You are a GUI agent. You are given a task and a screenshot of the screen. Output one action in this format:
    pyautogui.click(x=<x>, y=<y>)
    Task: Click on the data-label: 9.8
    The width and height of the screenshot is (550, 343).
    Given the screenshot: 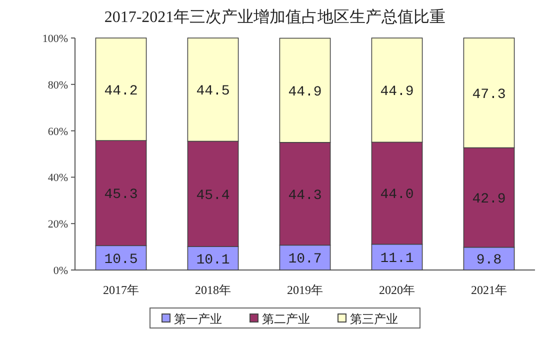 What is the action you would take?
    pyautogui.click(x=489, y=260)
    